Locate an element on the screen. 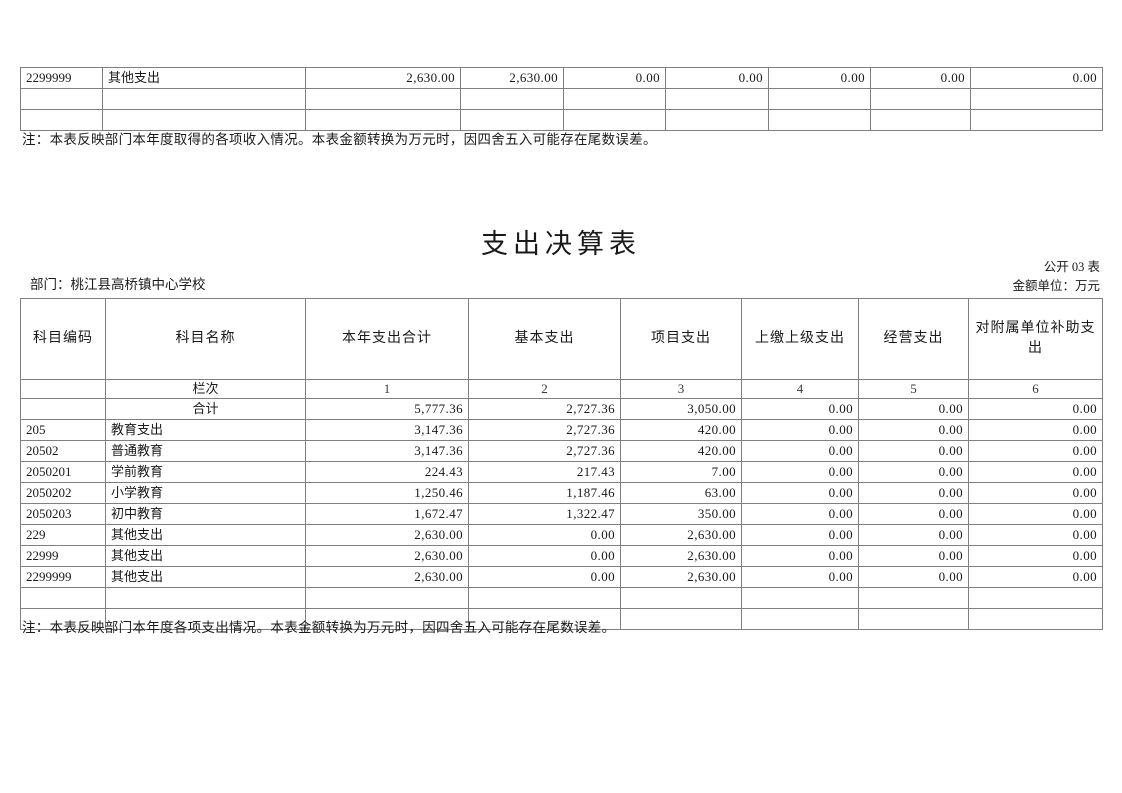 Image resolution: width=1122 pixels, height=793 pixels. cell-code: 22999 is located at coordinates (63, 556).